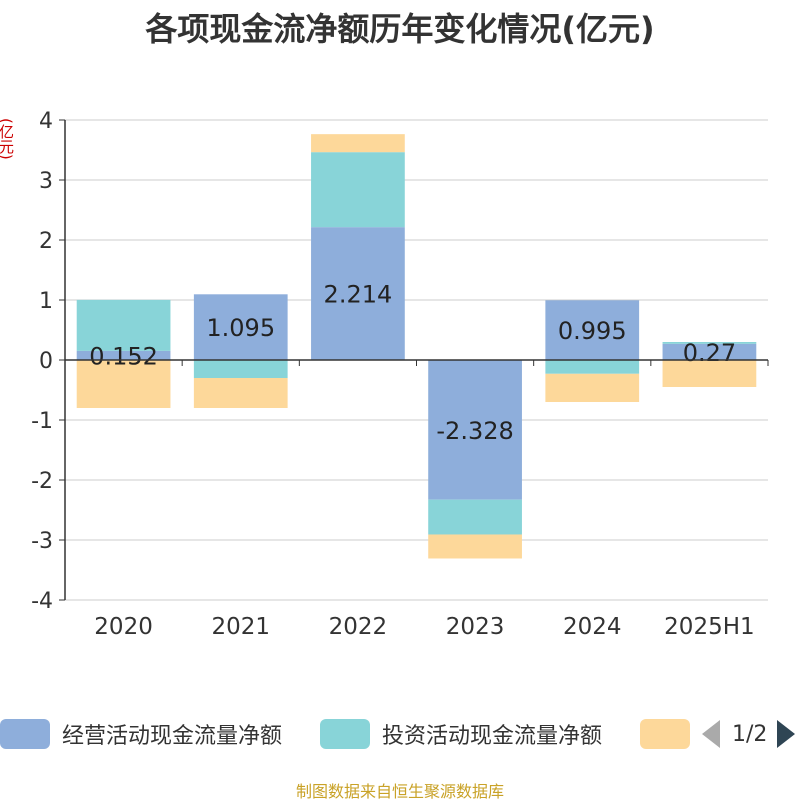 This screenshot has width=800, height=802. I want to click on data-label: 0.995, so click(592, 331).